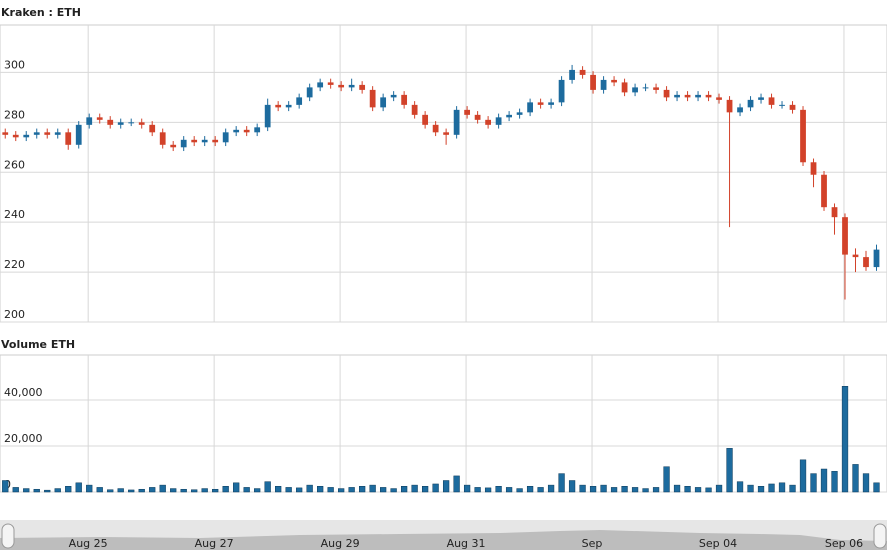  Describe the element at coordinates (718, 543) in the screenshot. I see `x-tick-label: Sep 04` at that location.